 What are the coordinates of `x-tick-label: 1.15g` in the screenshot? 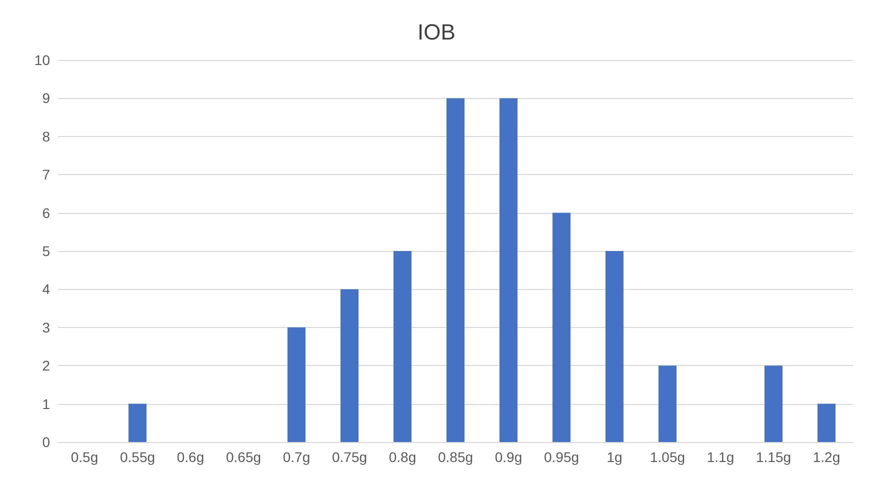 It's located at (774, 457).